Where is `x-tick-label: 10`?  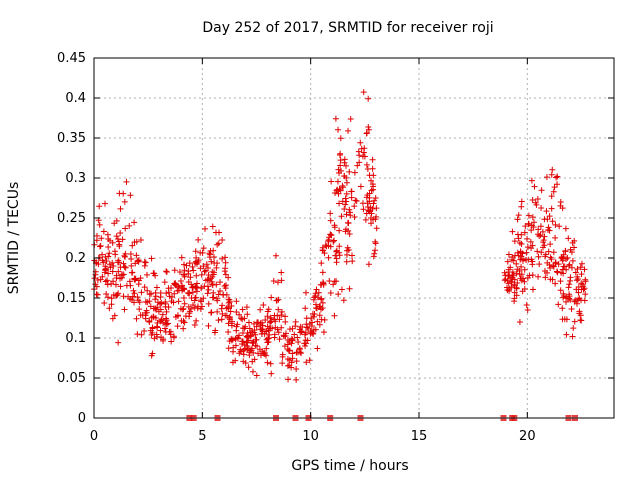 x-tick-label: 10 is located at coordinates (310, 436).